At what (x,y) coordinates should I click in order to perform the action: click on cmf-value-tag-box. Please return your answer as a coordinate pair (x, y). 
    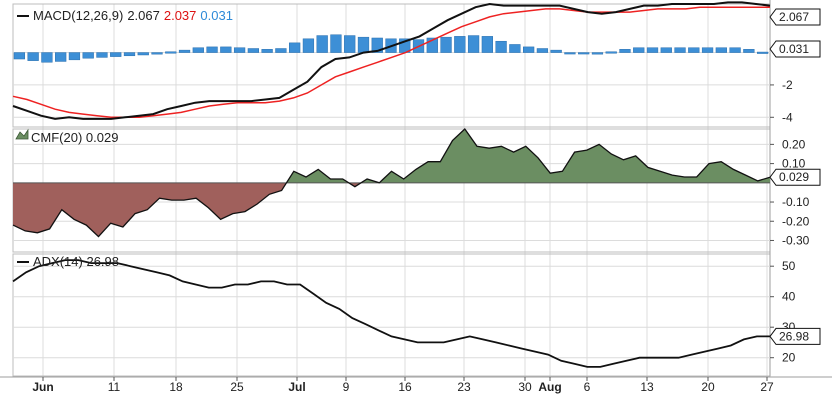
    Looking at the image, I should click on (795, 177).